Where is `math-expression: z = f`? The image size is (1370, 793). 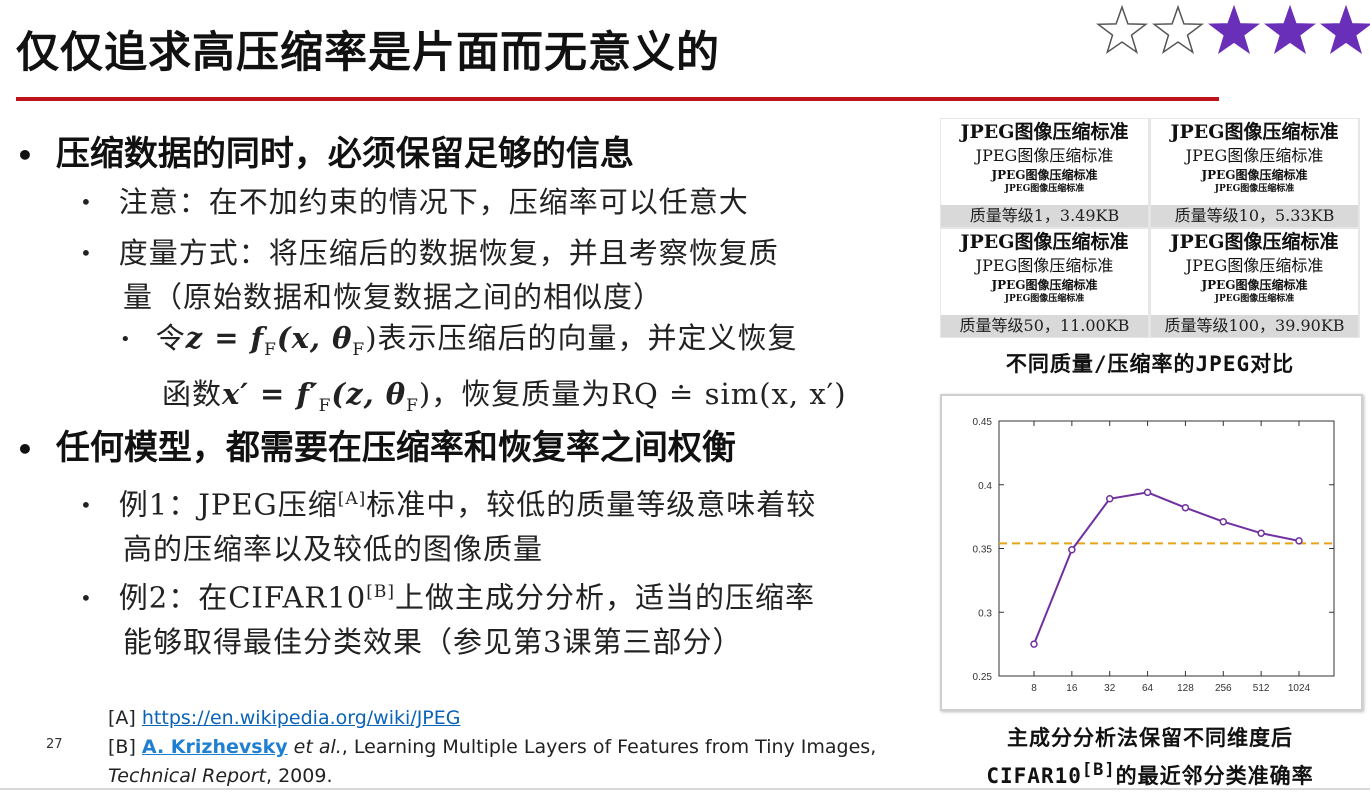
math-expression: z = f is located at coordinates (225, 338).